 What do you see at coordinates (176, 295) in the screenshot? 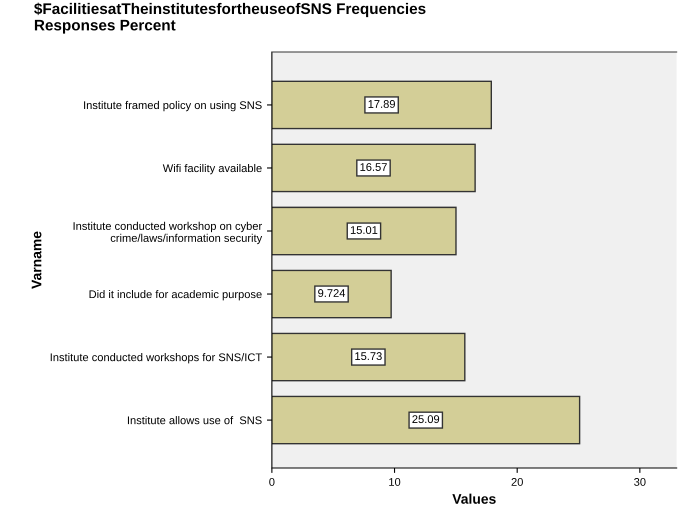
I see `y-tick-label: Did it include for academic purpose` at bounding box center [176, 295].